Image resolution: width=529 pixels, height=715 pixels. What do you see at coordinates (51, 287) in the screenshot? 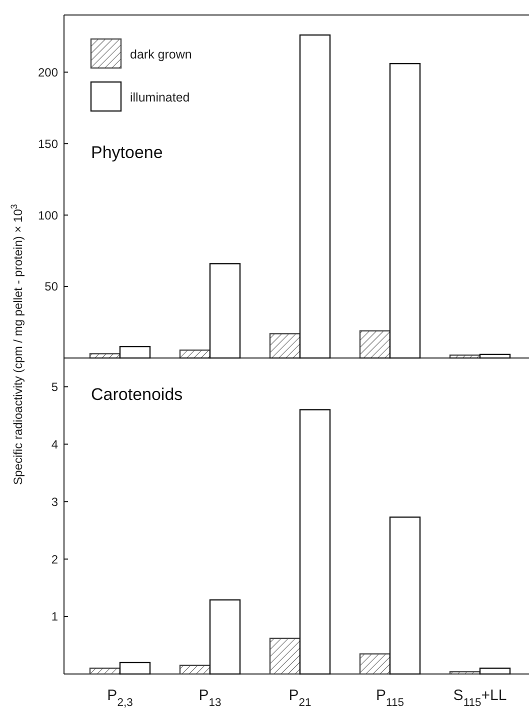
I see `y-tick-label: 50` at bounding box center [51, 287].